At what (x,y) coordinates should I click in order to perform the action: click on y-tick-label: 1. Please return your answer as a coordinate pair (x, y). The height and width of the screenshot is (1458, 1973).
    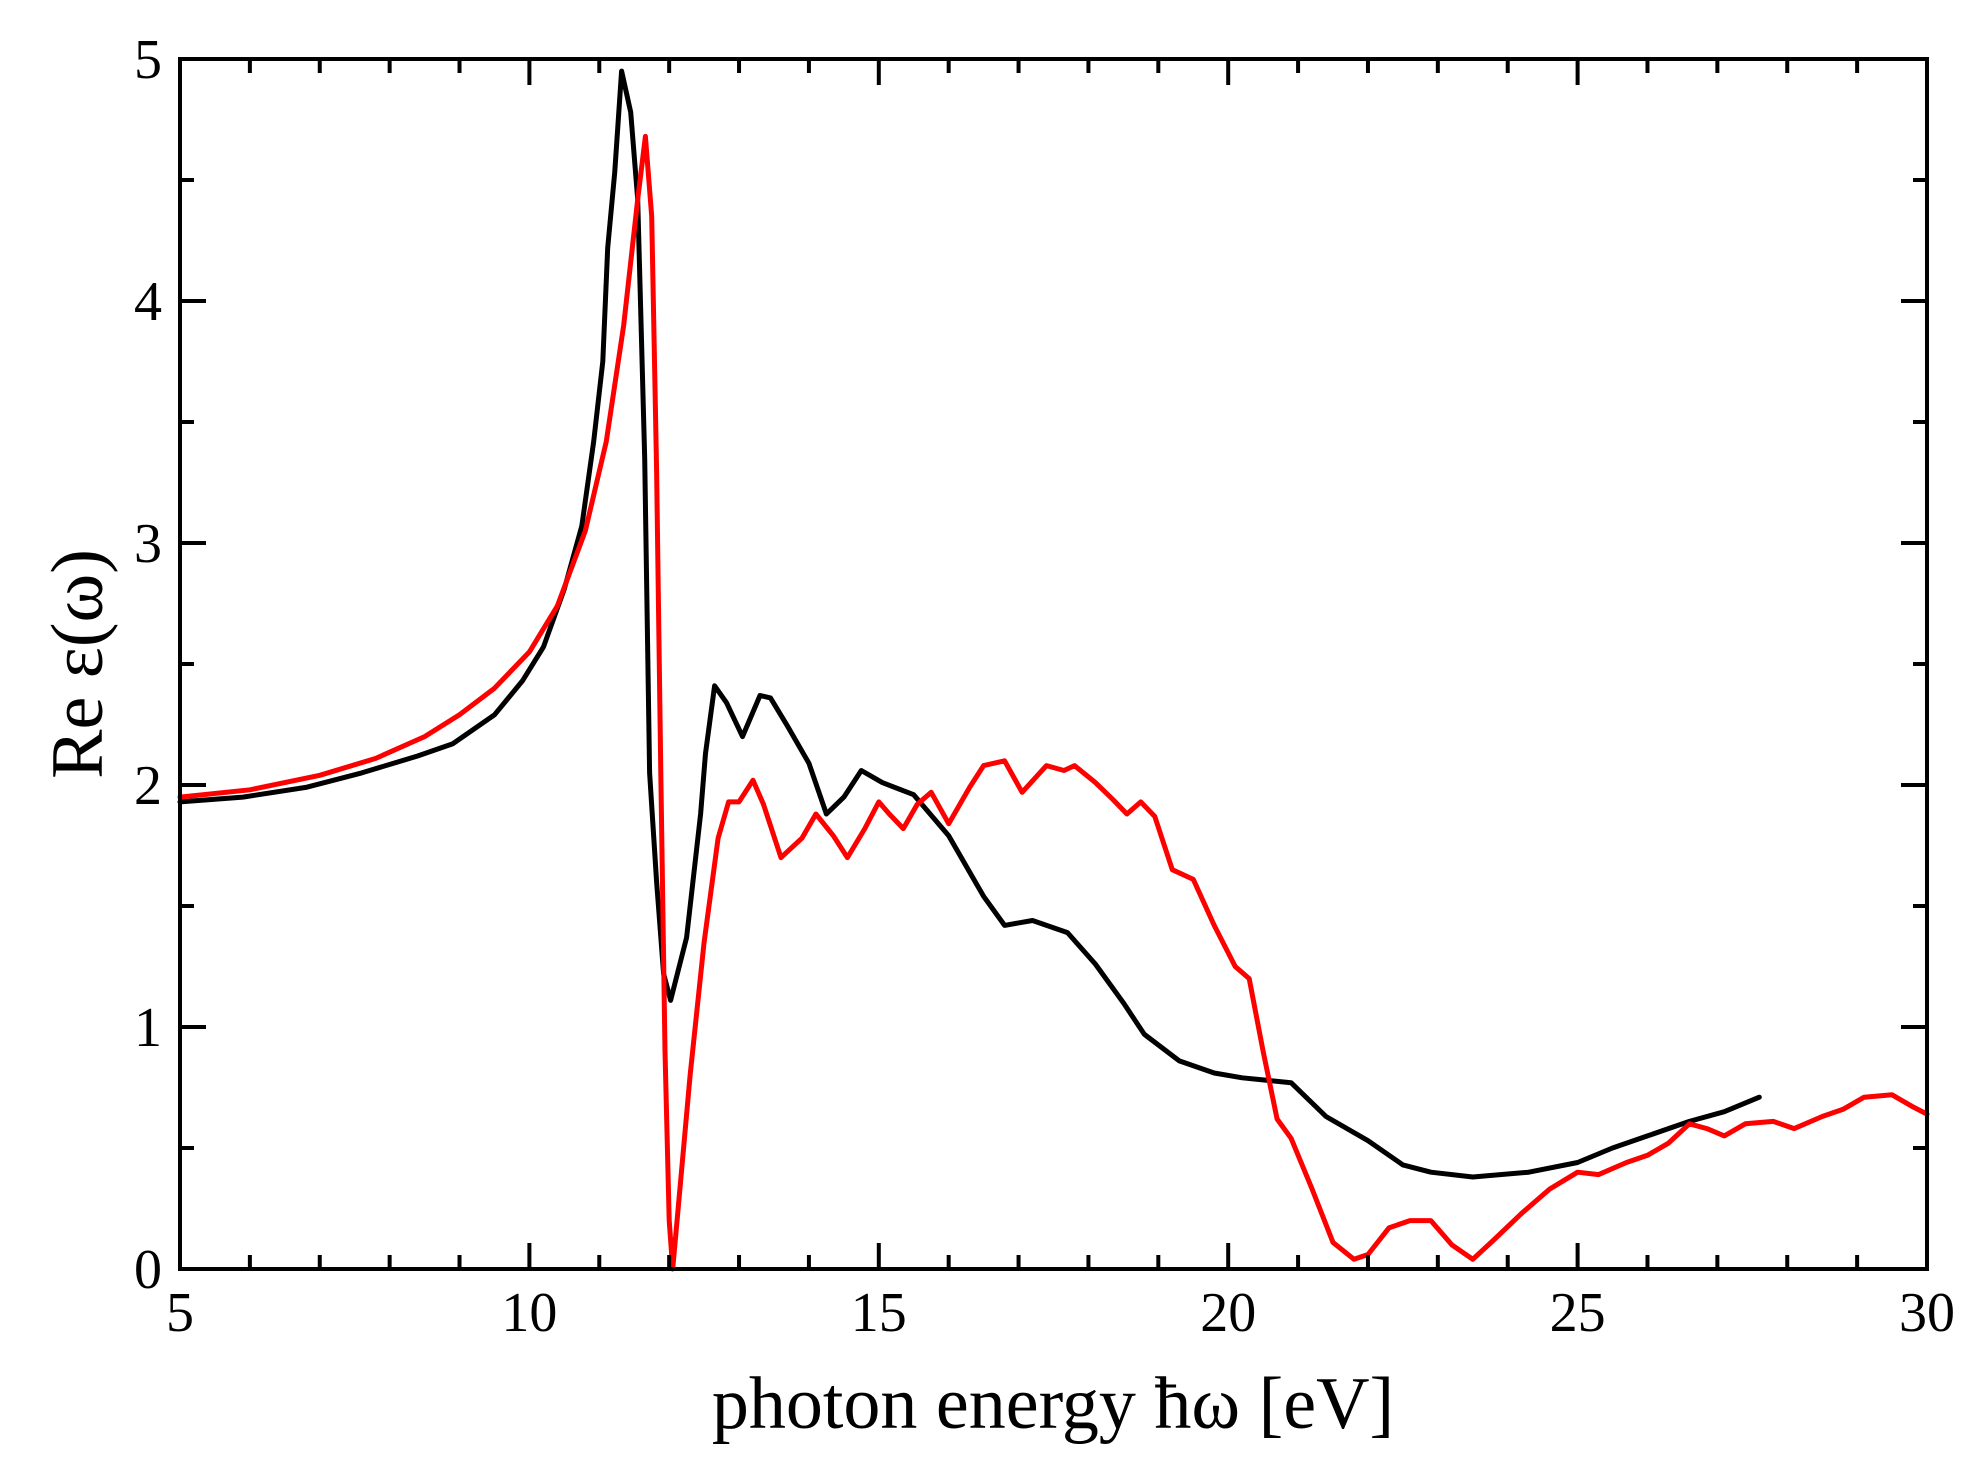
    Looking at the image, I should click on (148, 1028).